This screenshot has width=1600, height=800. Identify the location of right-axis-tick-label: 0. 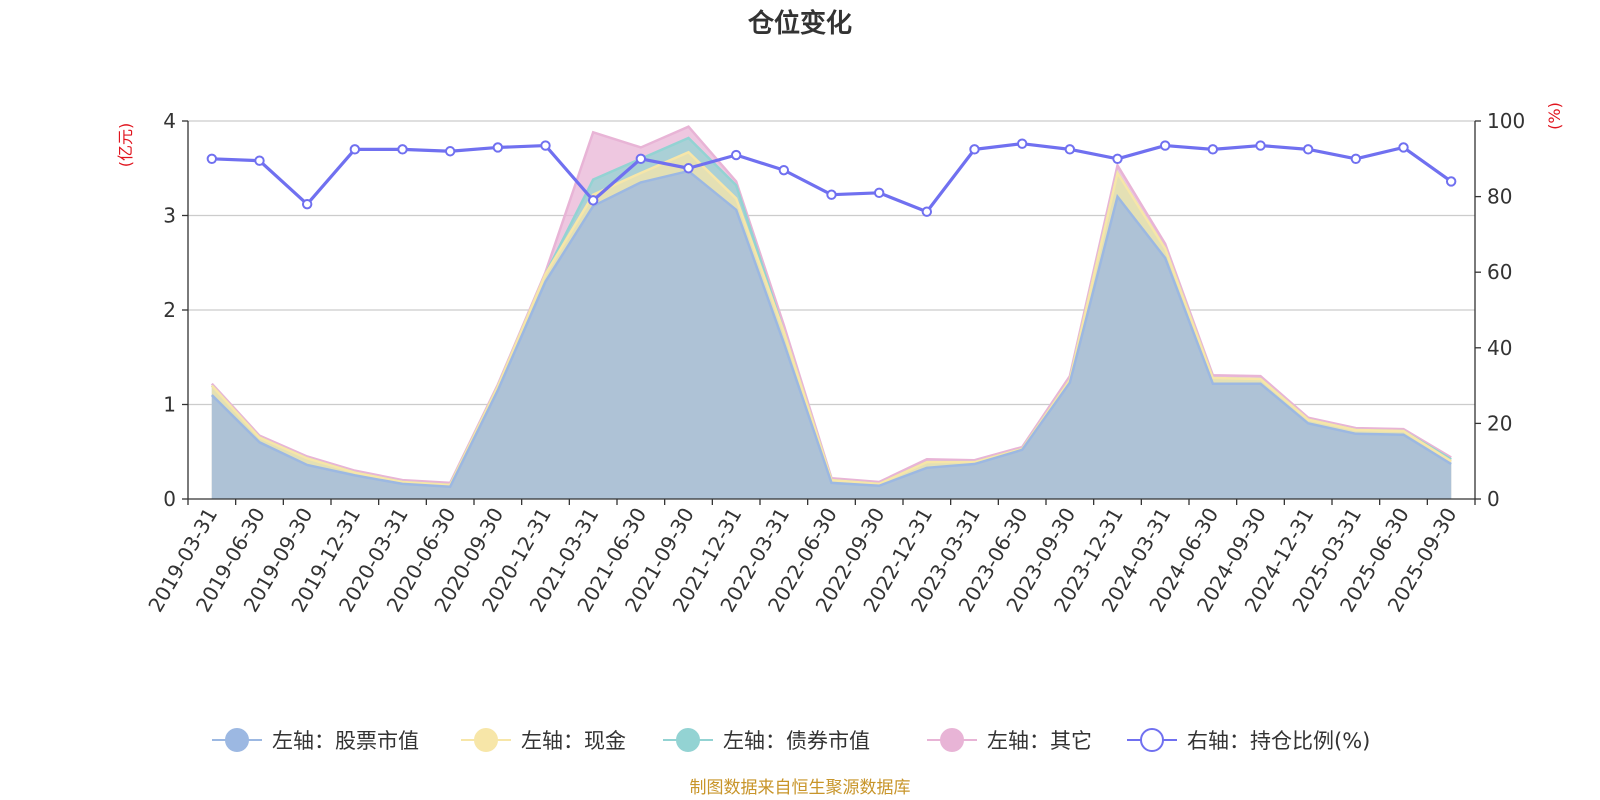
(1493, 499).